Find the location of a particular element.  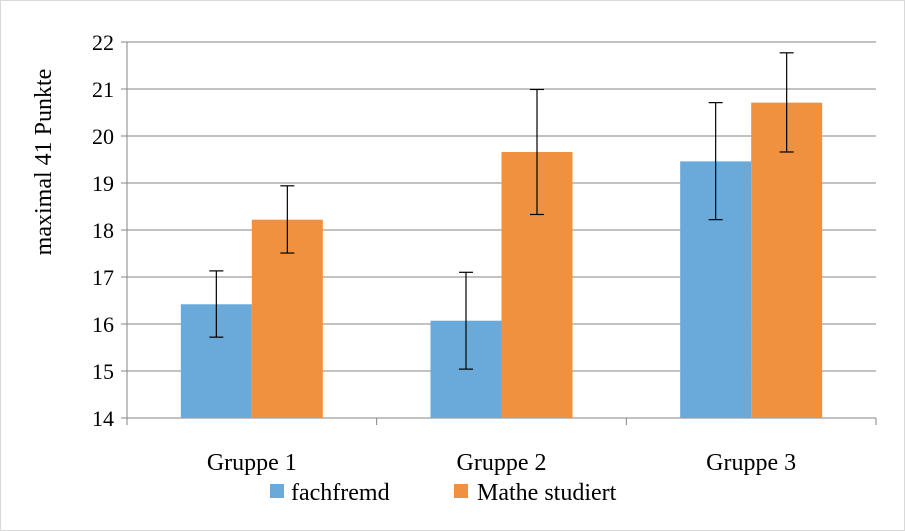

legend-label: fachfremd is located at coordinates (340, 493).